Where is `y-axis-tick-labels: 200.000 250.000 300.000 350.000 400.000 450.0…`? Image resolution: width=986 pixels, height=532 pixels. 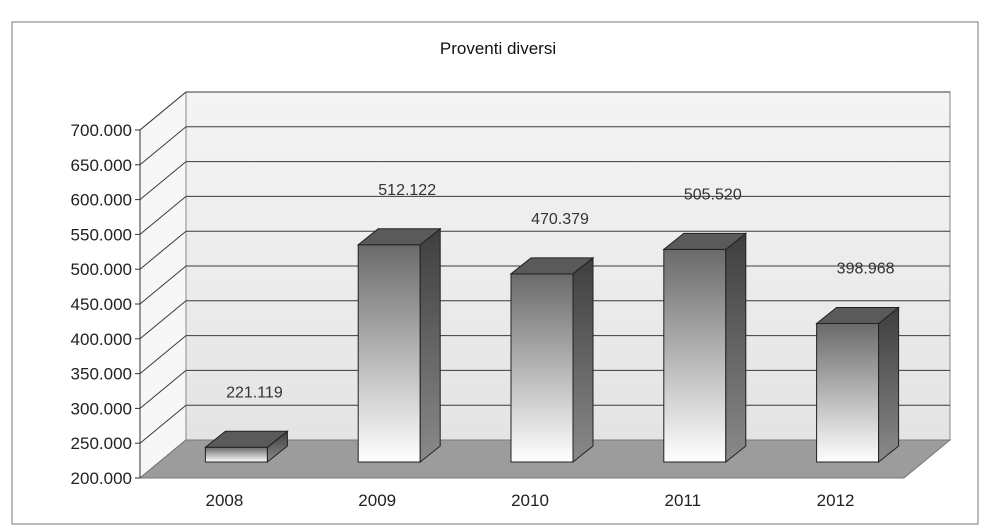
y-axis-tick-labels: 200.000 250.000 300.000 350.000 400.000 450.0… is located at coordinates (106, 304).